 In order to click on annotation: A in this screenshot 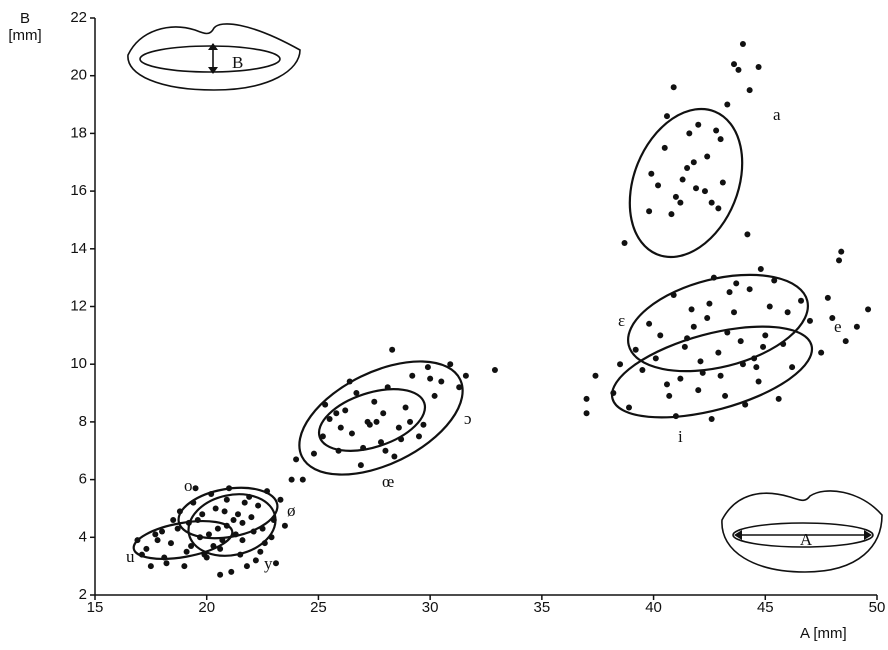, I will do `click(806, 539)`.